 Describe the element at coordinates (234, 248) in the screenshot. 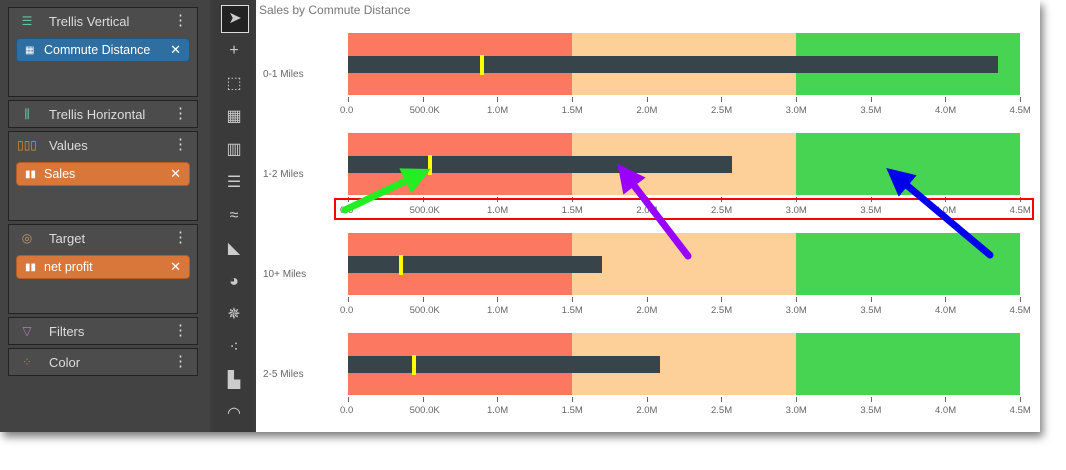

I see `area-chart-icon: ◣` at that location.